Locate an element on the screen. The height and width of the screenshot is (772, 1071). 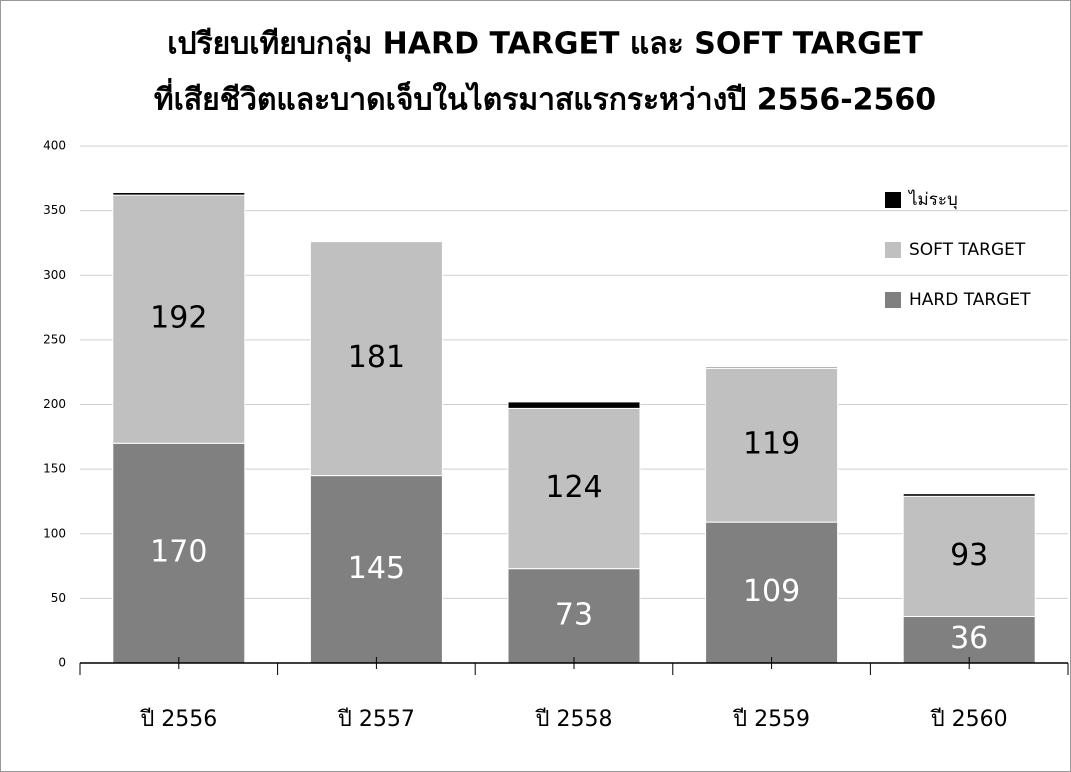
x-tick-label: ปี 2557 is located at coordinates (376, 719).